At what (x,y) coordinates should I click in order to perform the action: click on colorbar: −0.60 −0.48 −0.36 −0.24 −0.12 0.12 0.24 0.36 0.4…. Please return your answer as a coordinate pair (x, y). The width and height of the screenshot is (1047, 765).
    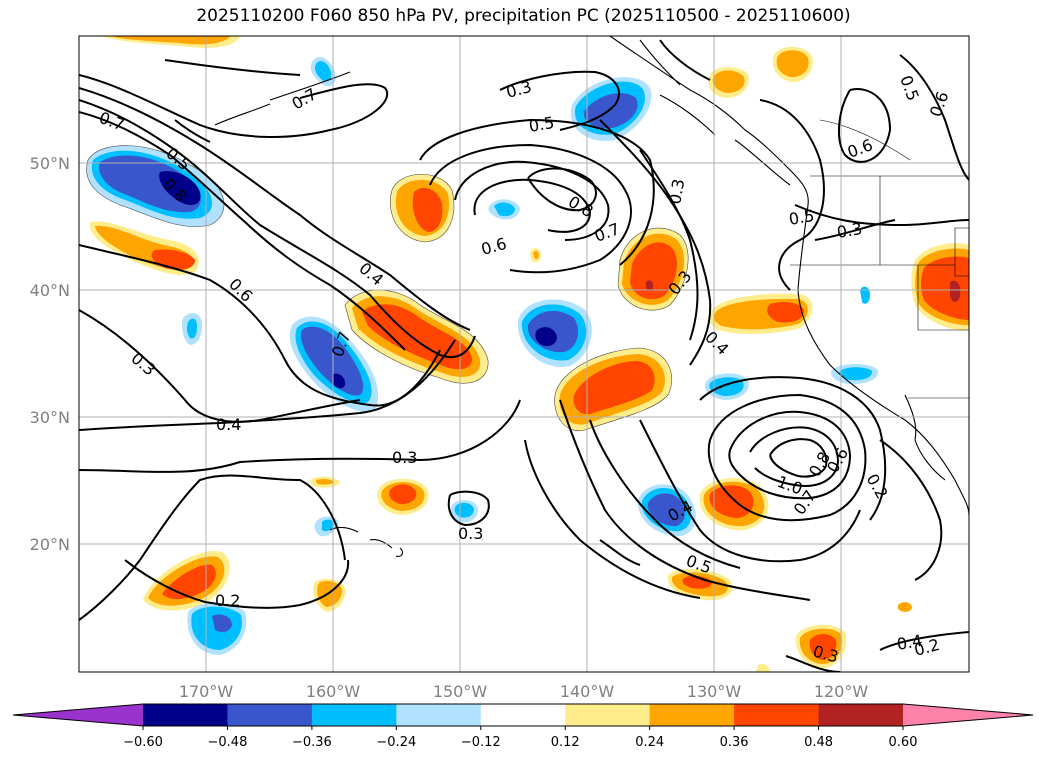
    Looking at the image, I should click on (523, 726).